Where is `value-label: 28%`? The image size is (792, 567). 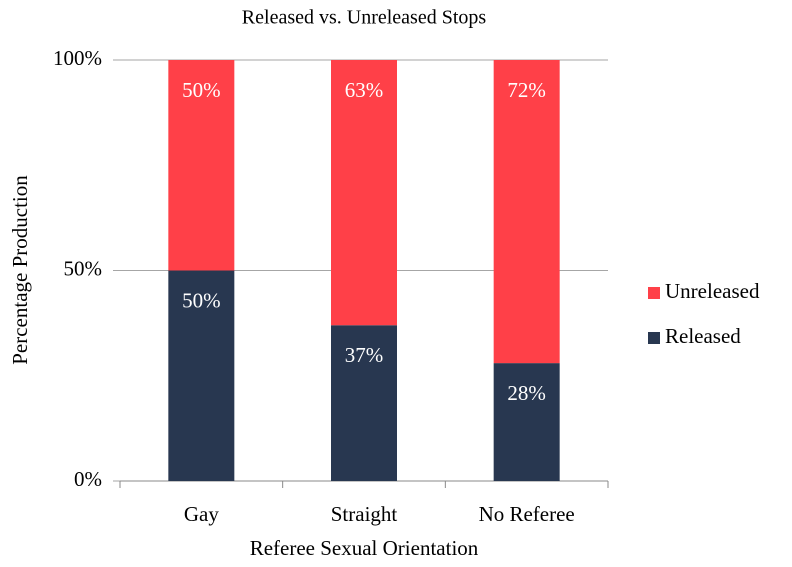
value-label: 28% is located at coordinates (526, 393).